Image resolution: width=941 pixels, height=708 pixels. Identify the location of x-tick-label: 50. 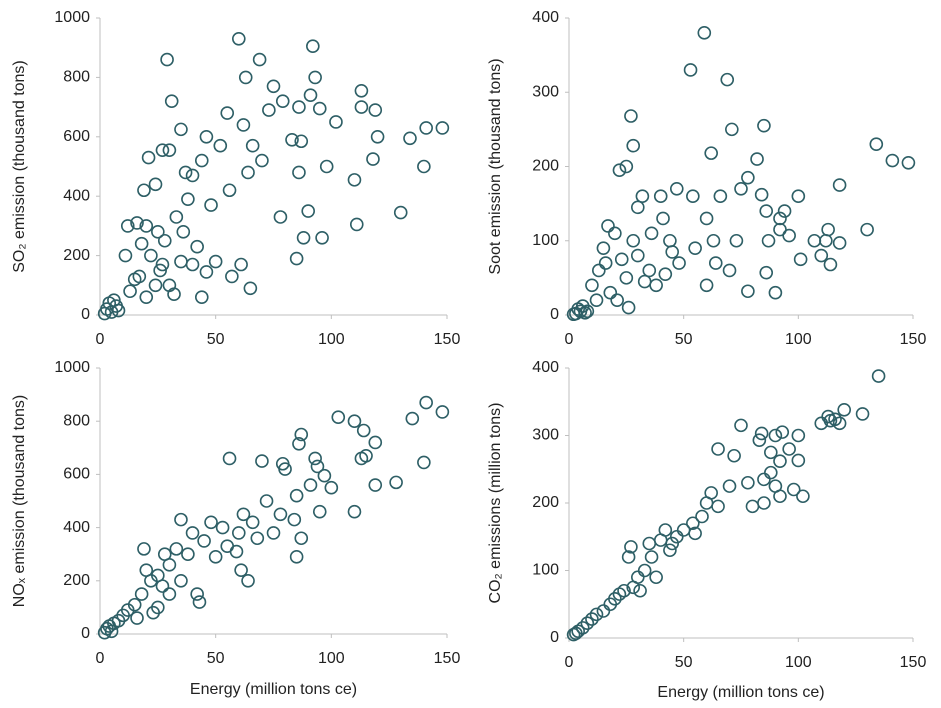
(684, 339).